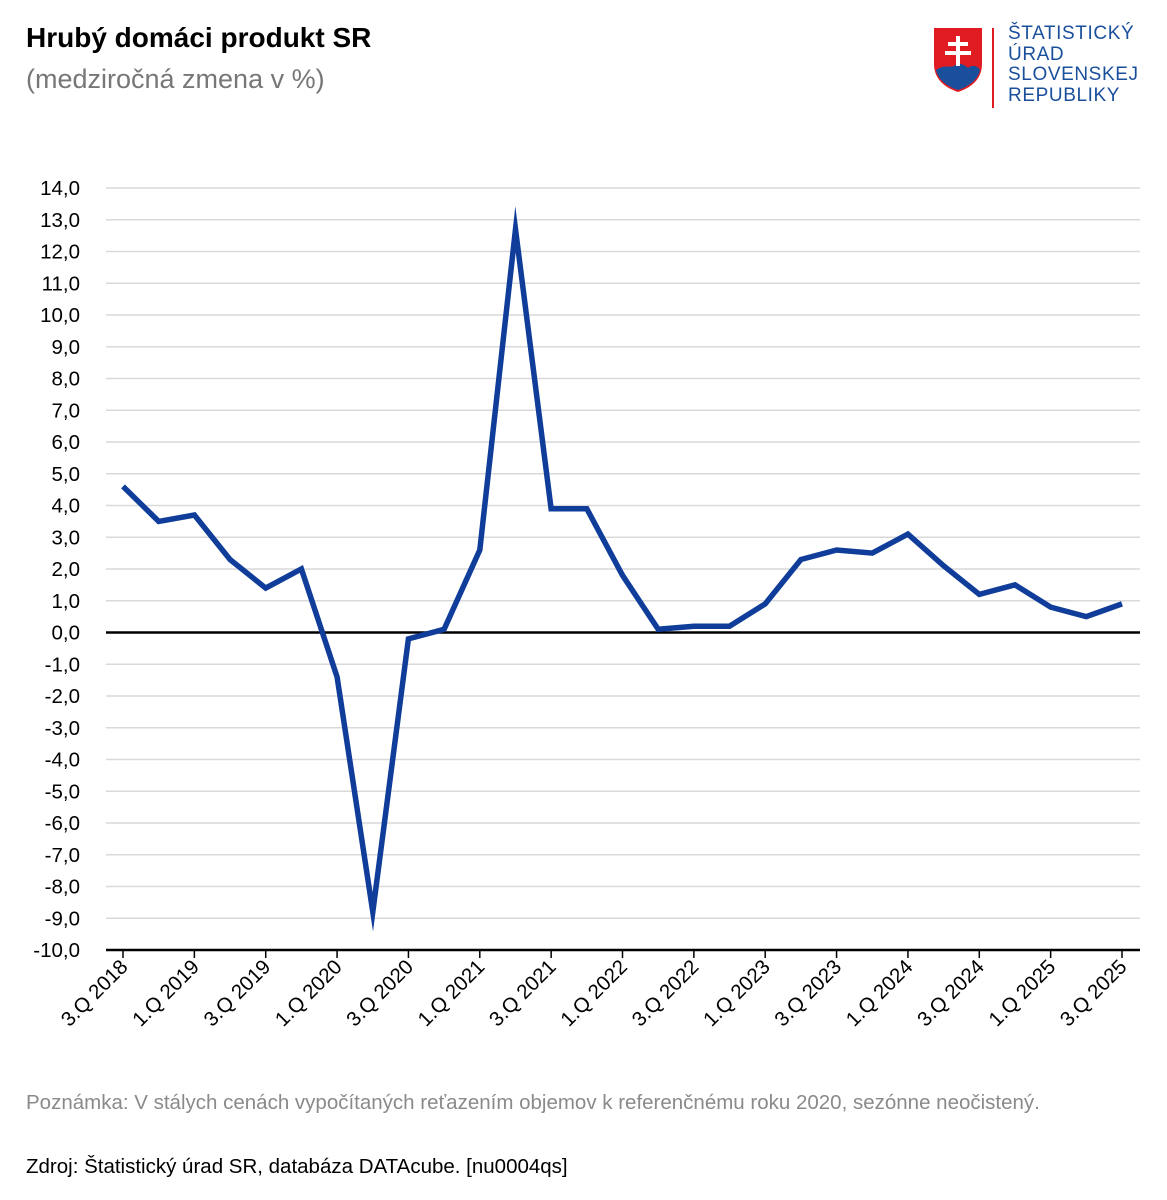 This screenshot has height=1200, width=1167. Describe the element at coordinates (993, 68) in the screenshot. I see `logo-divider` at that location.